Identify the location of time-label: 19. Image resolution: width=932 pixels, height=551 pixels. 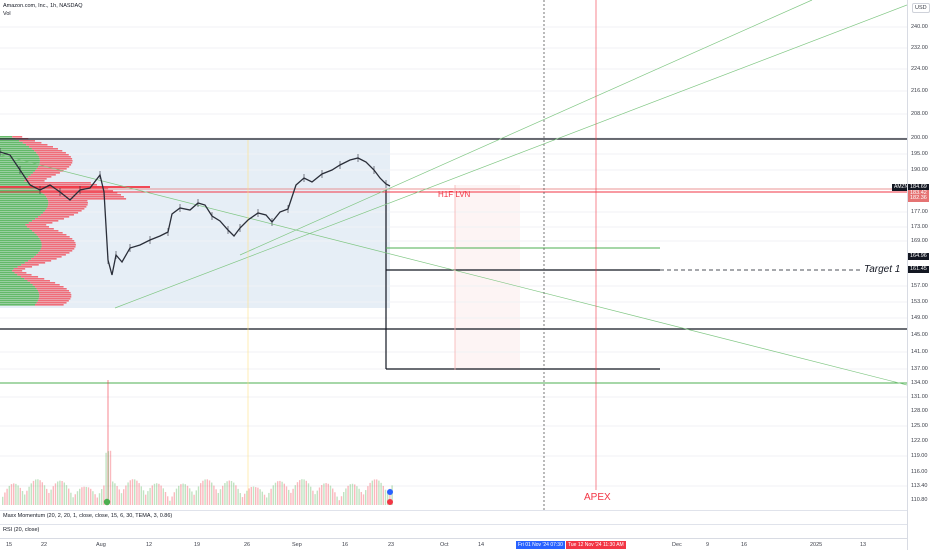
(197, 545).